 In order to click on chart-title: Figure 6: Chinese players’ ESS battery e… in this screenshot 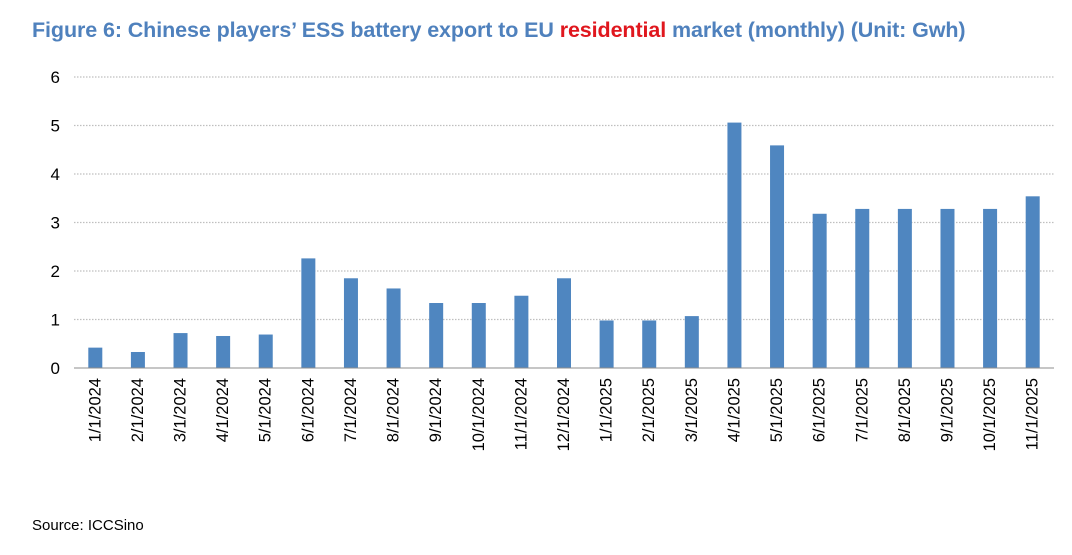, I will do `click(499, 30)`.